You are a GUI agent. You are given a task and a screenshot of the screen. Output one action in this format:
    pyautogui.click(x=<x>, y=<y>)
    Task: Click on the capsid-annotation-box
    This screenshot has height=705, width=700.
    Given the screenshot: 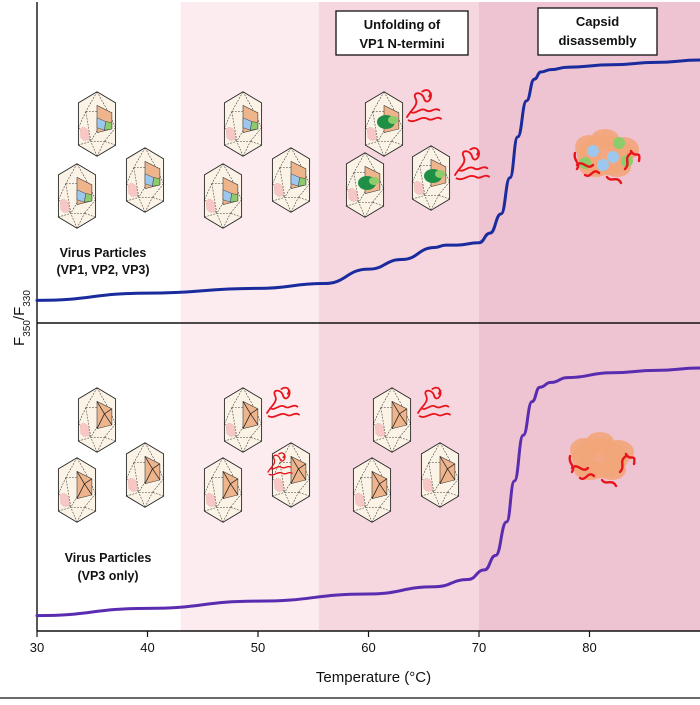 What is the action you would take?
    pyautogui.click(x=597, y=31)
    